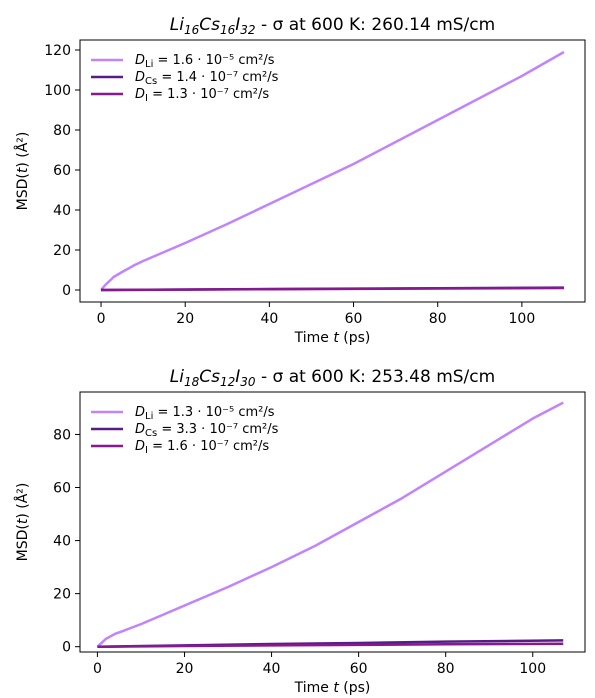 The height and width of the screenshot is (698, 595). What do you see at coordinates (205, 413) in the screenshot?
I see `legend-entry: DLi = 1.3 · 10⁻⁵ cm²/s` at bounding box center [205, 413].